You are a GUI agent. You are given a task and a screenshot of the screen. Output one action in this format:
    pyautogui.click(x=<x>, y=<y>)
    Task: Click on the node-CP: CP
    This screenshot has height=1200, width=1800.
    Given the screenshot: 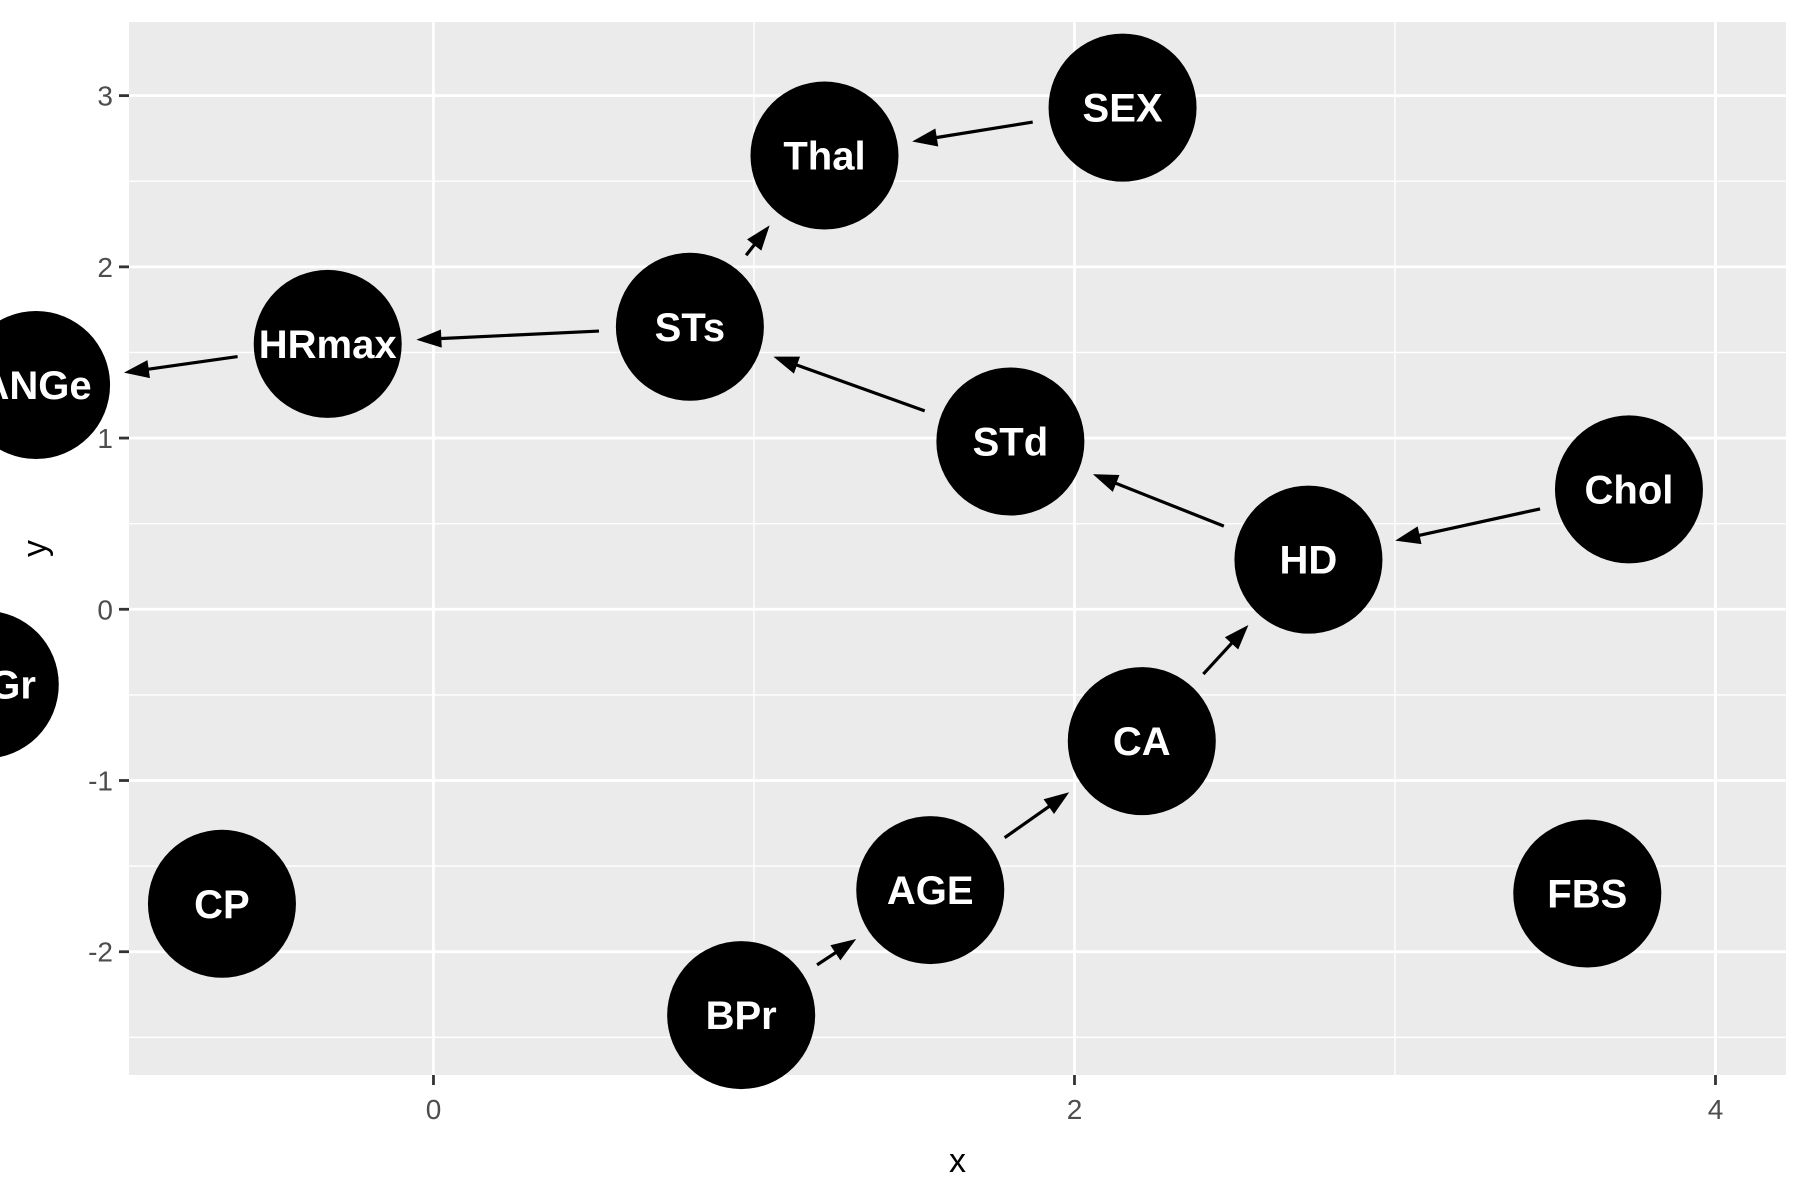 What is the action you would take?
    pyautogui.click(x=221, y=903)
    